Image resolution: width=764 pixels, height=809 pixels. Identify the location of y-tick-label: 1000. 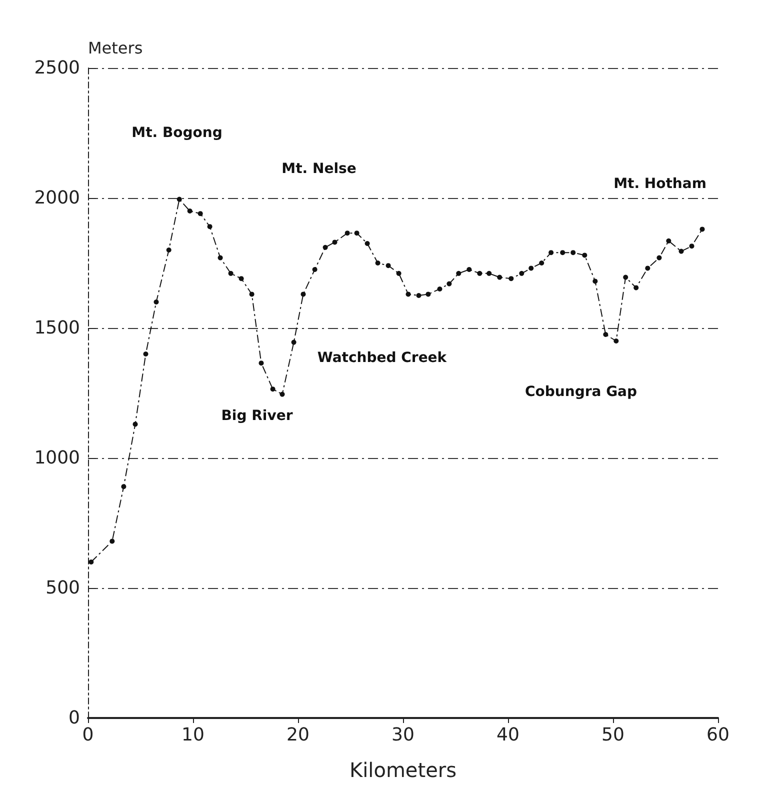
(57, 458).